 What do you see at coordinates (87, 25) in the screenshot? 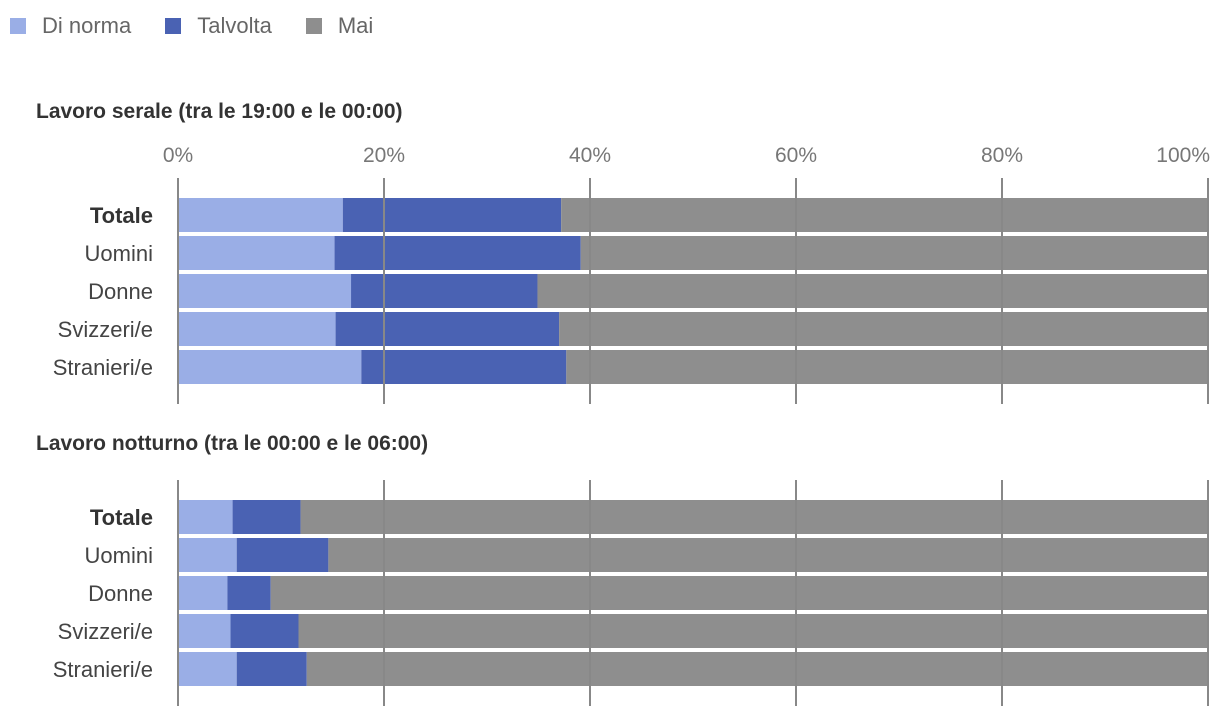
I see `legend-label-di-norma: Di norma` at bounding box center [87, 25].